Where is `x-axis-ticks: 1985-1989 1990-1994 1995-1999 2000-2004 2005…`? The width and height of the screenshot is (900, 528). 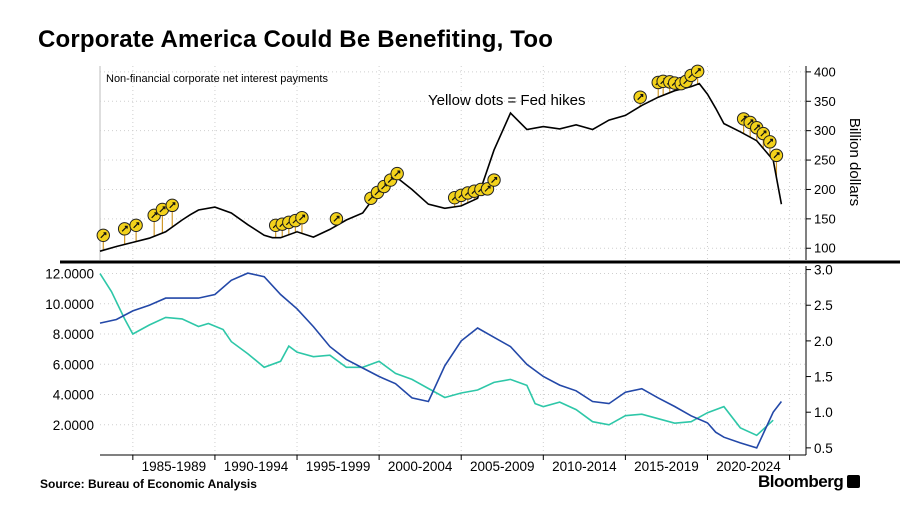
x-axis-ticks: 1985-1989 1990-1994 1995-1999 2000-2004 2005… is located at coordinates (461, 464).